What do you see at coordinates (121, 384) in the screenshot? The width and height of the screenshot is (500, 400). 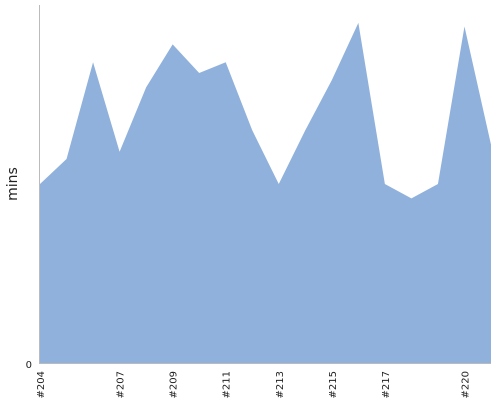 I see `x-tick-label-207: #207` at bounding box center [121, 384].